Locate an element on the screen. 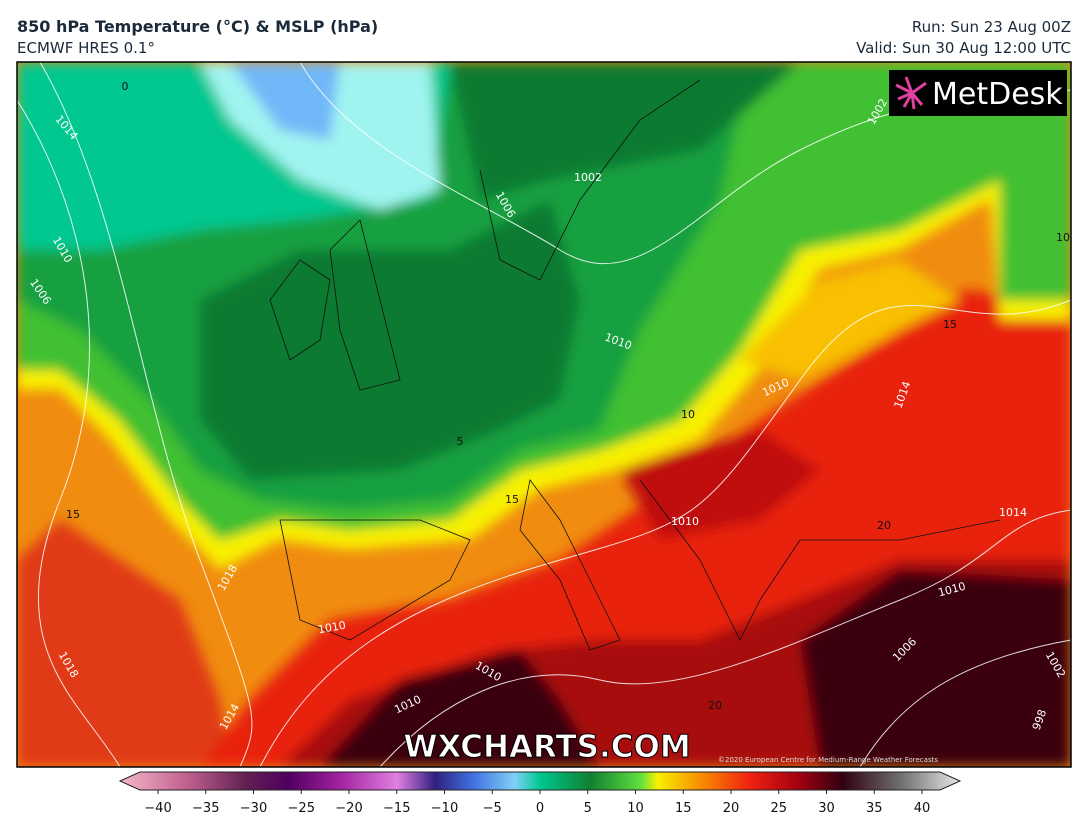 The width and height of the screenshot is (1088, 833). colorbar-tick-label: 35 is located at coordinates (874, 808).